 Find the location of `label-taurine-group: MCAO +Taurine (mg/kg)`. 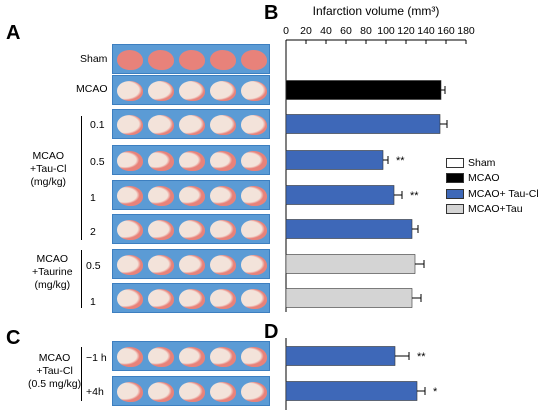

label-taurine-group: MCAO +Taurine (mg/kg) is located at coordinates (52, 272).